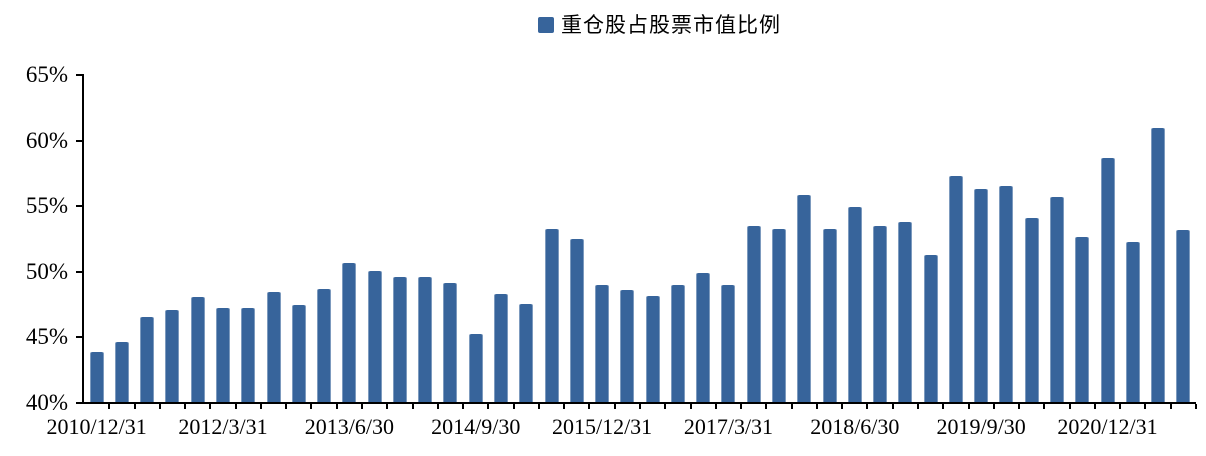  What do you see at coordinates (627, 346) in the screenshot?
I see `bar-2016/3/31` at bounding box center [627, 346].